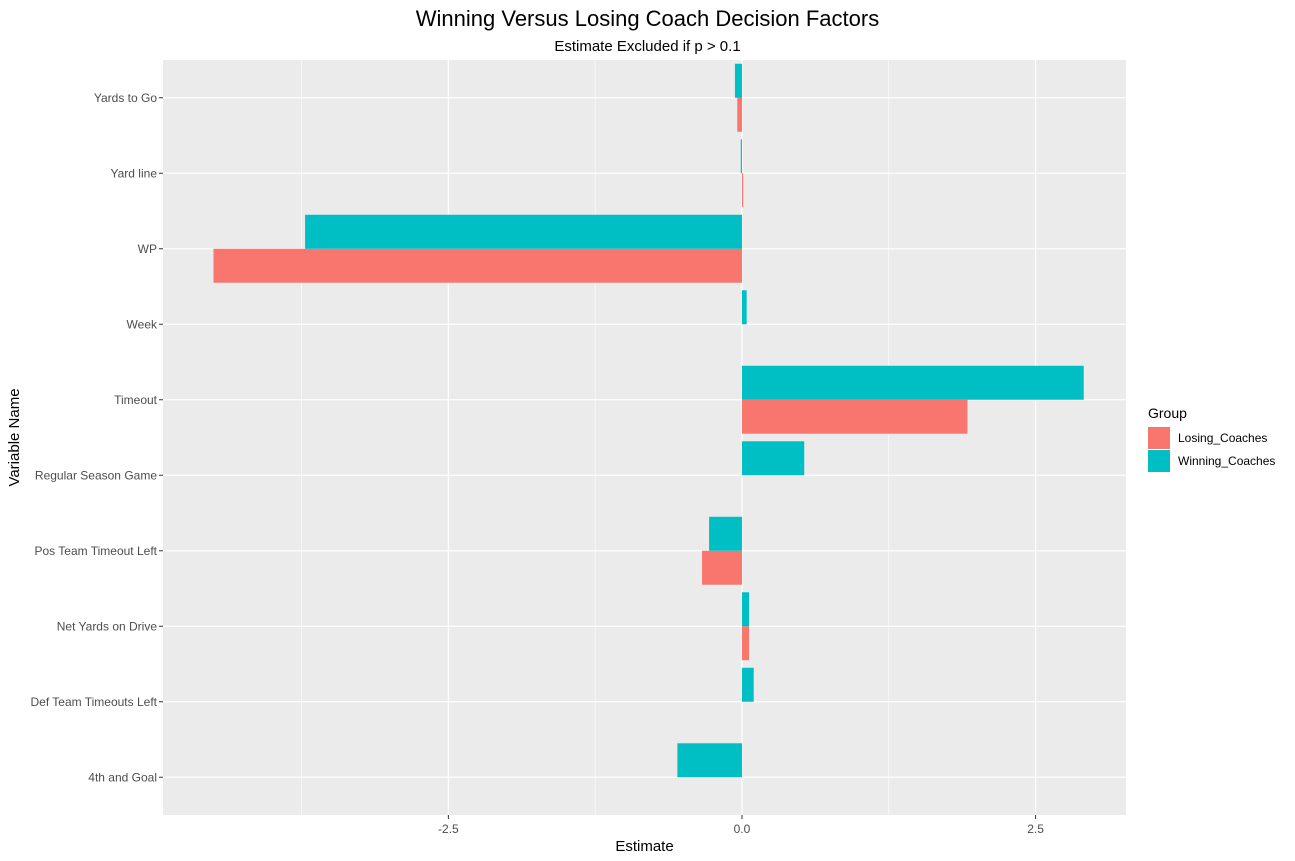 The height and width of the screenshot is (861, 1295). What do you see at coordinates (1159, 438) in the screenshot?
I see `legend-key-losing-coaches` at bounding box center [1159, 438].